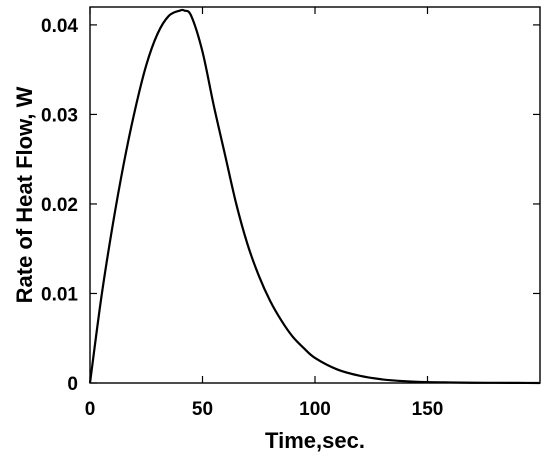 The image size is (550, 459). I want to click on x-tick-label: 150, so click(428, 409).